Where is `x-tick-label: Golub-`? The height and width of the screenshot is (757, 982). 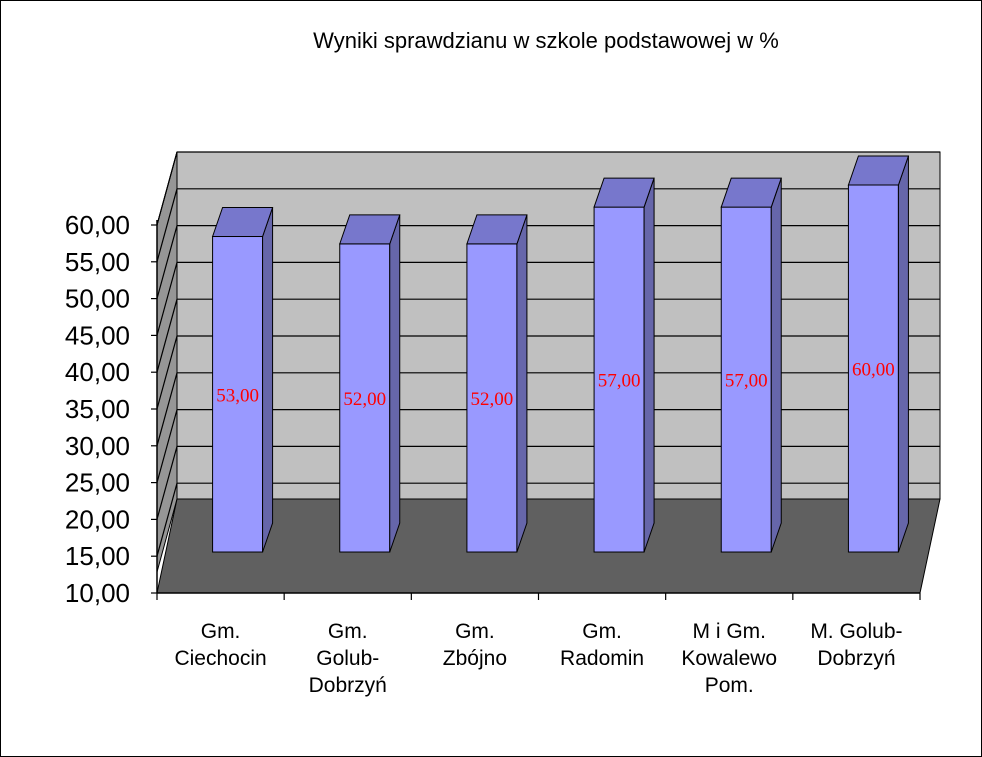
x-tick-label: Golub- is located at coordinates (347, 658).